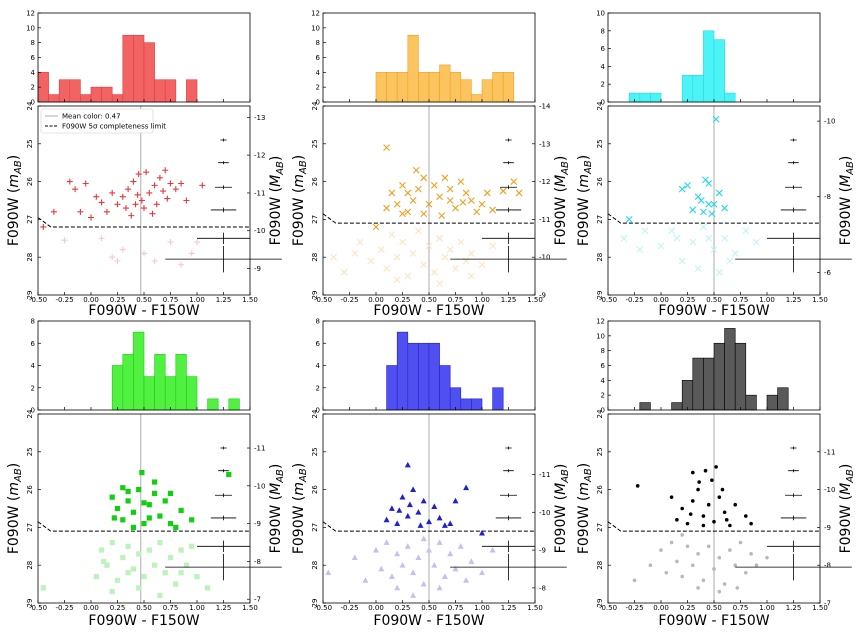 Image resolution: width=863 pixels, height=636 pixels. What do you see at coordinates (600, 295) in the screenshot?
I see `cmd-ytick-label: 29` at bounding box center [600, 295].